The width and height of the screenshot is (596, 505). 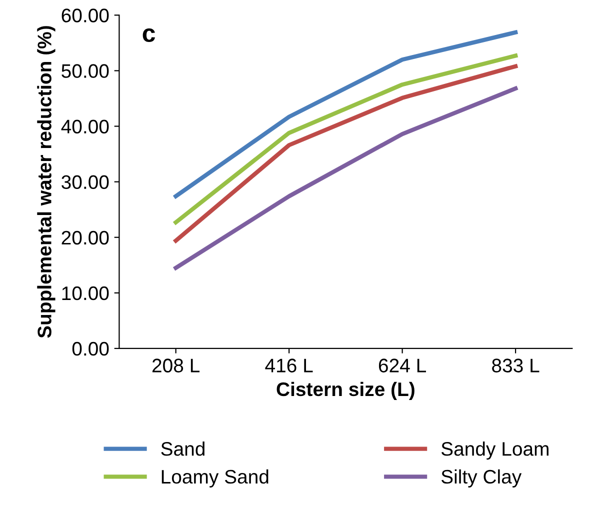 What do you see at coordinates (215, 478) in the screenshot?
I see `legend-label: Loamy Sand` at bounding box center [215, 478].